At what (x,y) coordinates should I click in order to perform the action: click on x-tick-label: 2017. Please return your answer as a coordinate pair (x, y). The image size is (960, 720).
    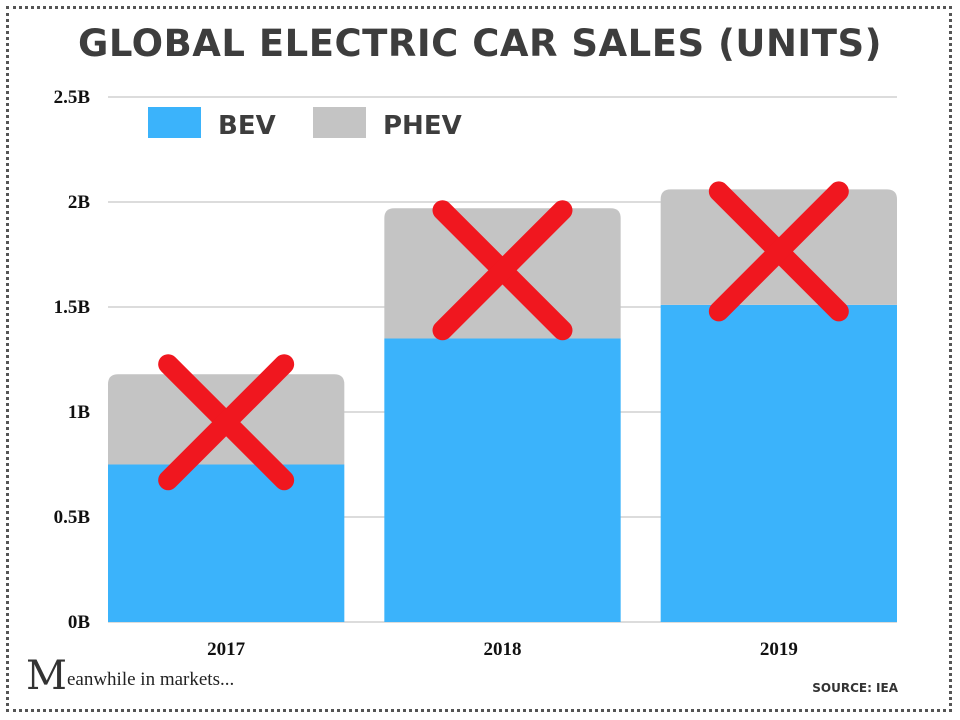
    Looking at the image, I should click on (226, 649).